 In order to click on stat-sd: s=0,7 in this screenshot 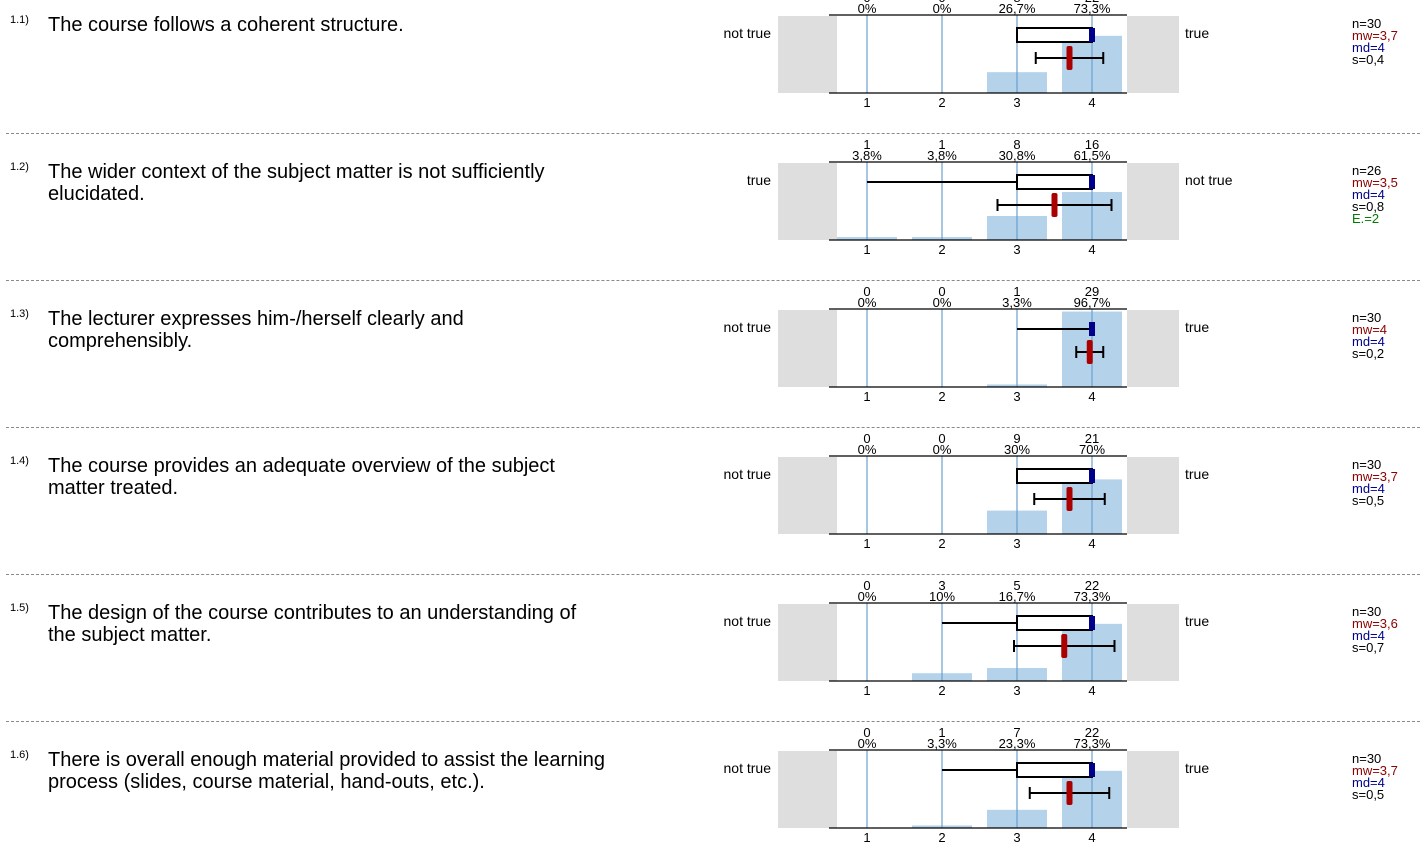, I will do `click(1368, 647)`.